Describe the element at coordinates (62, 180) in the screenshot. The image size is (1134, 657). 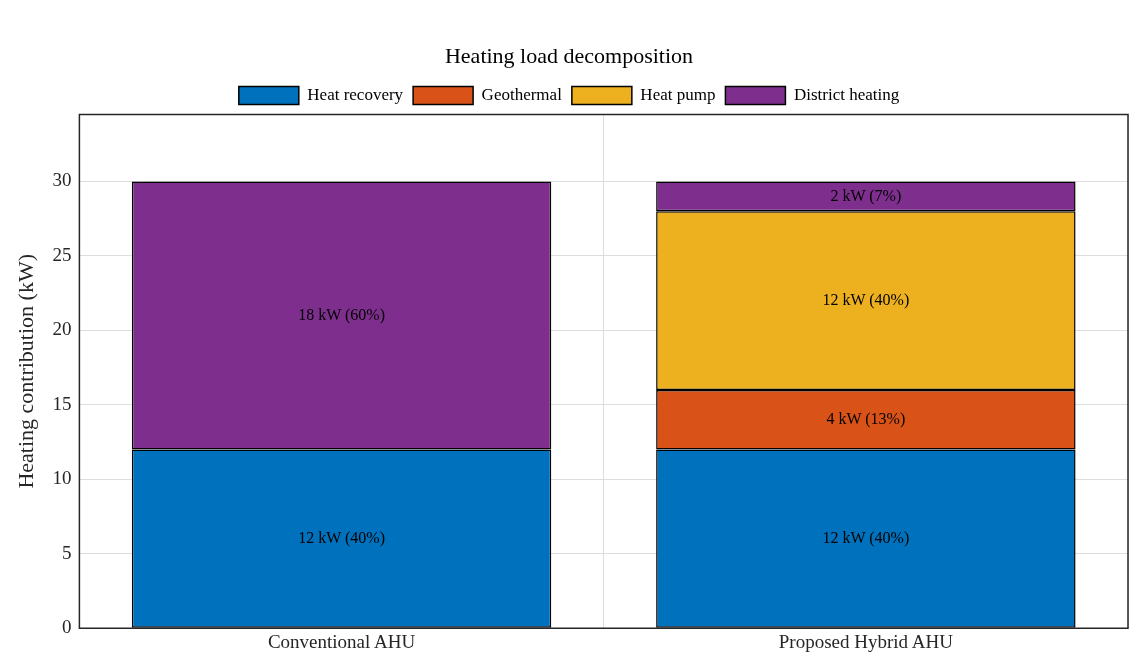
I see `y-tick-label: 30` at that location.